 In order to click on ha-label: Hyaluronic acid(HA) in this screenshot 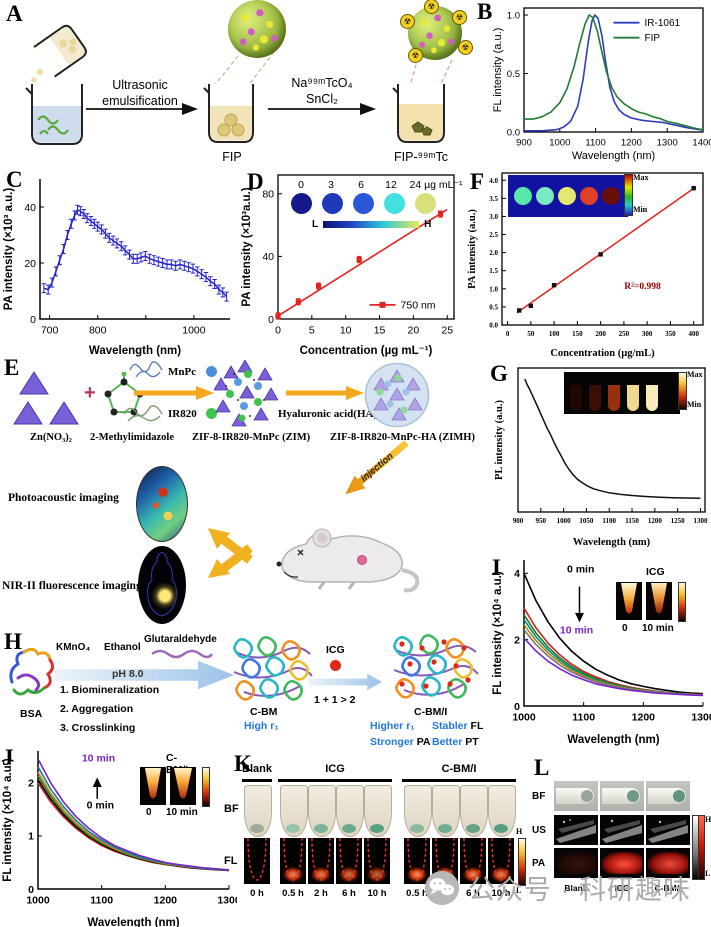, I will do `click(328, 414)`.